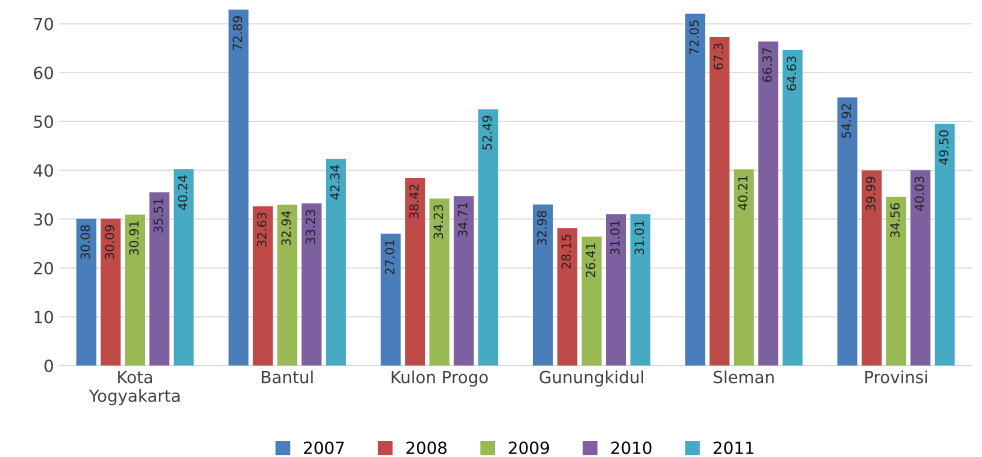 This screenshot has width=982, height=457. I want to click on data-label: 40.24, so click(183, 192).